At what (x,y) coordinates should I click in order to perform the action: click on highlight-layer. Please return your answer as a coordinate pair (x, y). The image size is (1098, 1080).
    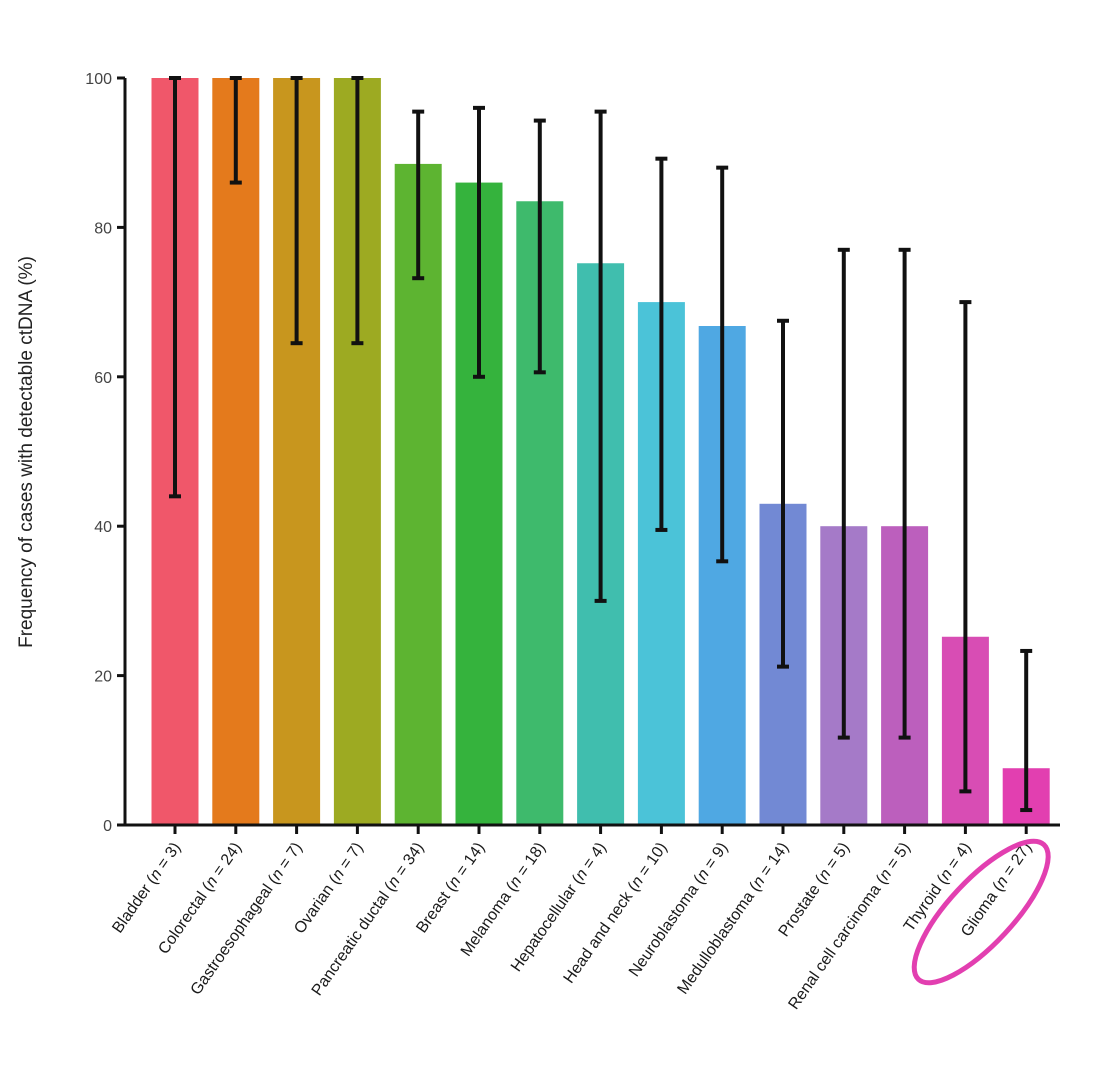
    Looking at the image, I should click on (981, 912).